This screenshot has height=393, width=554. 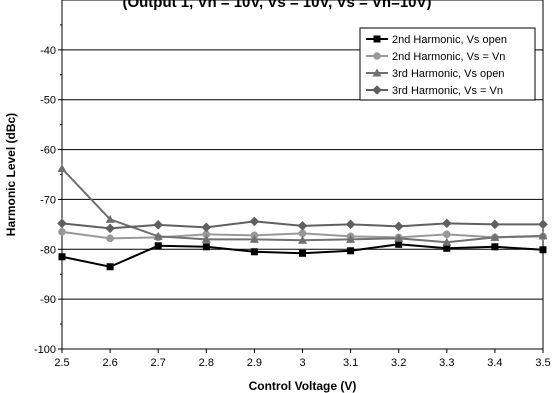 I want to click on legend-item: 3rd Harmonic, Vs open, so click(x=435, y=74).